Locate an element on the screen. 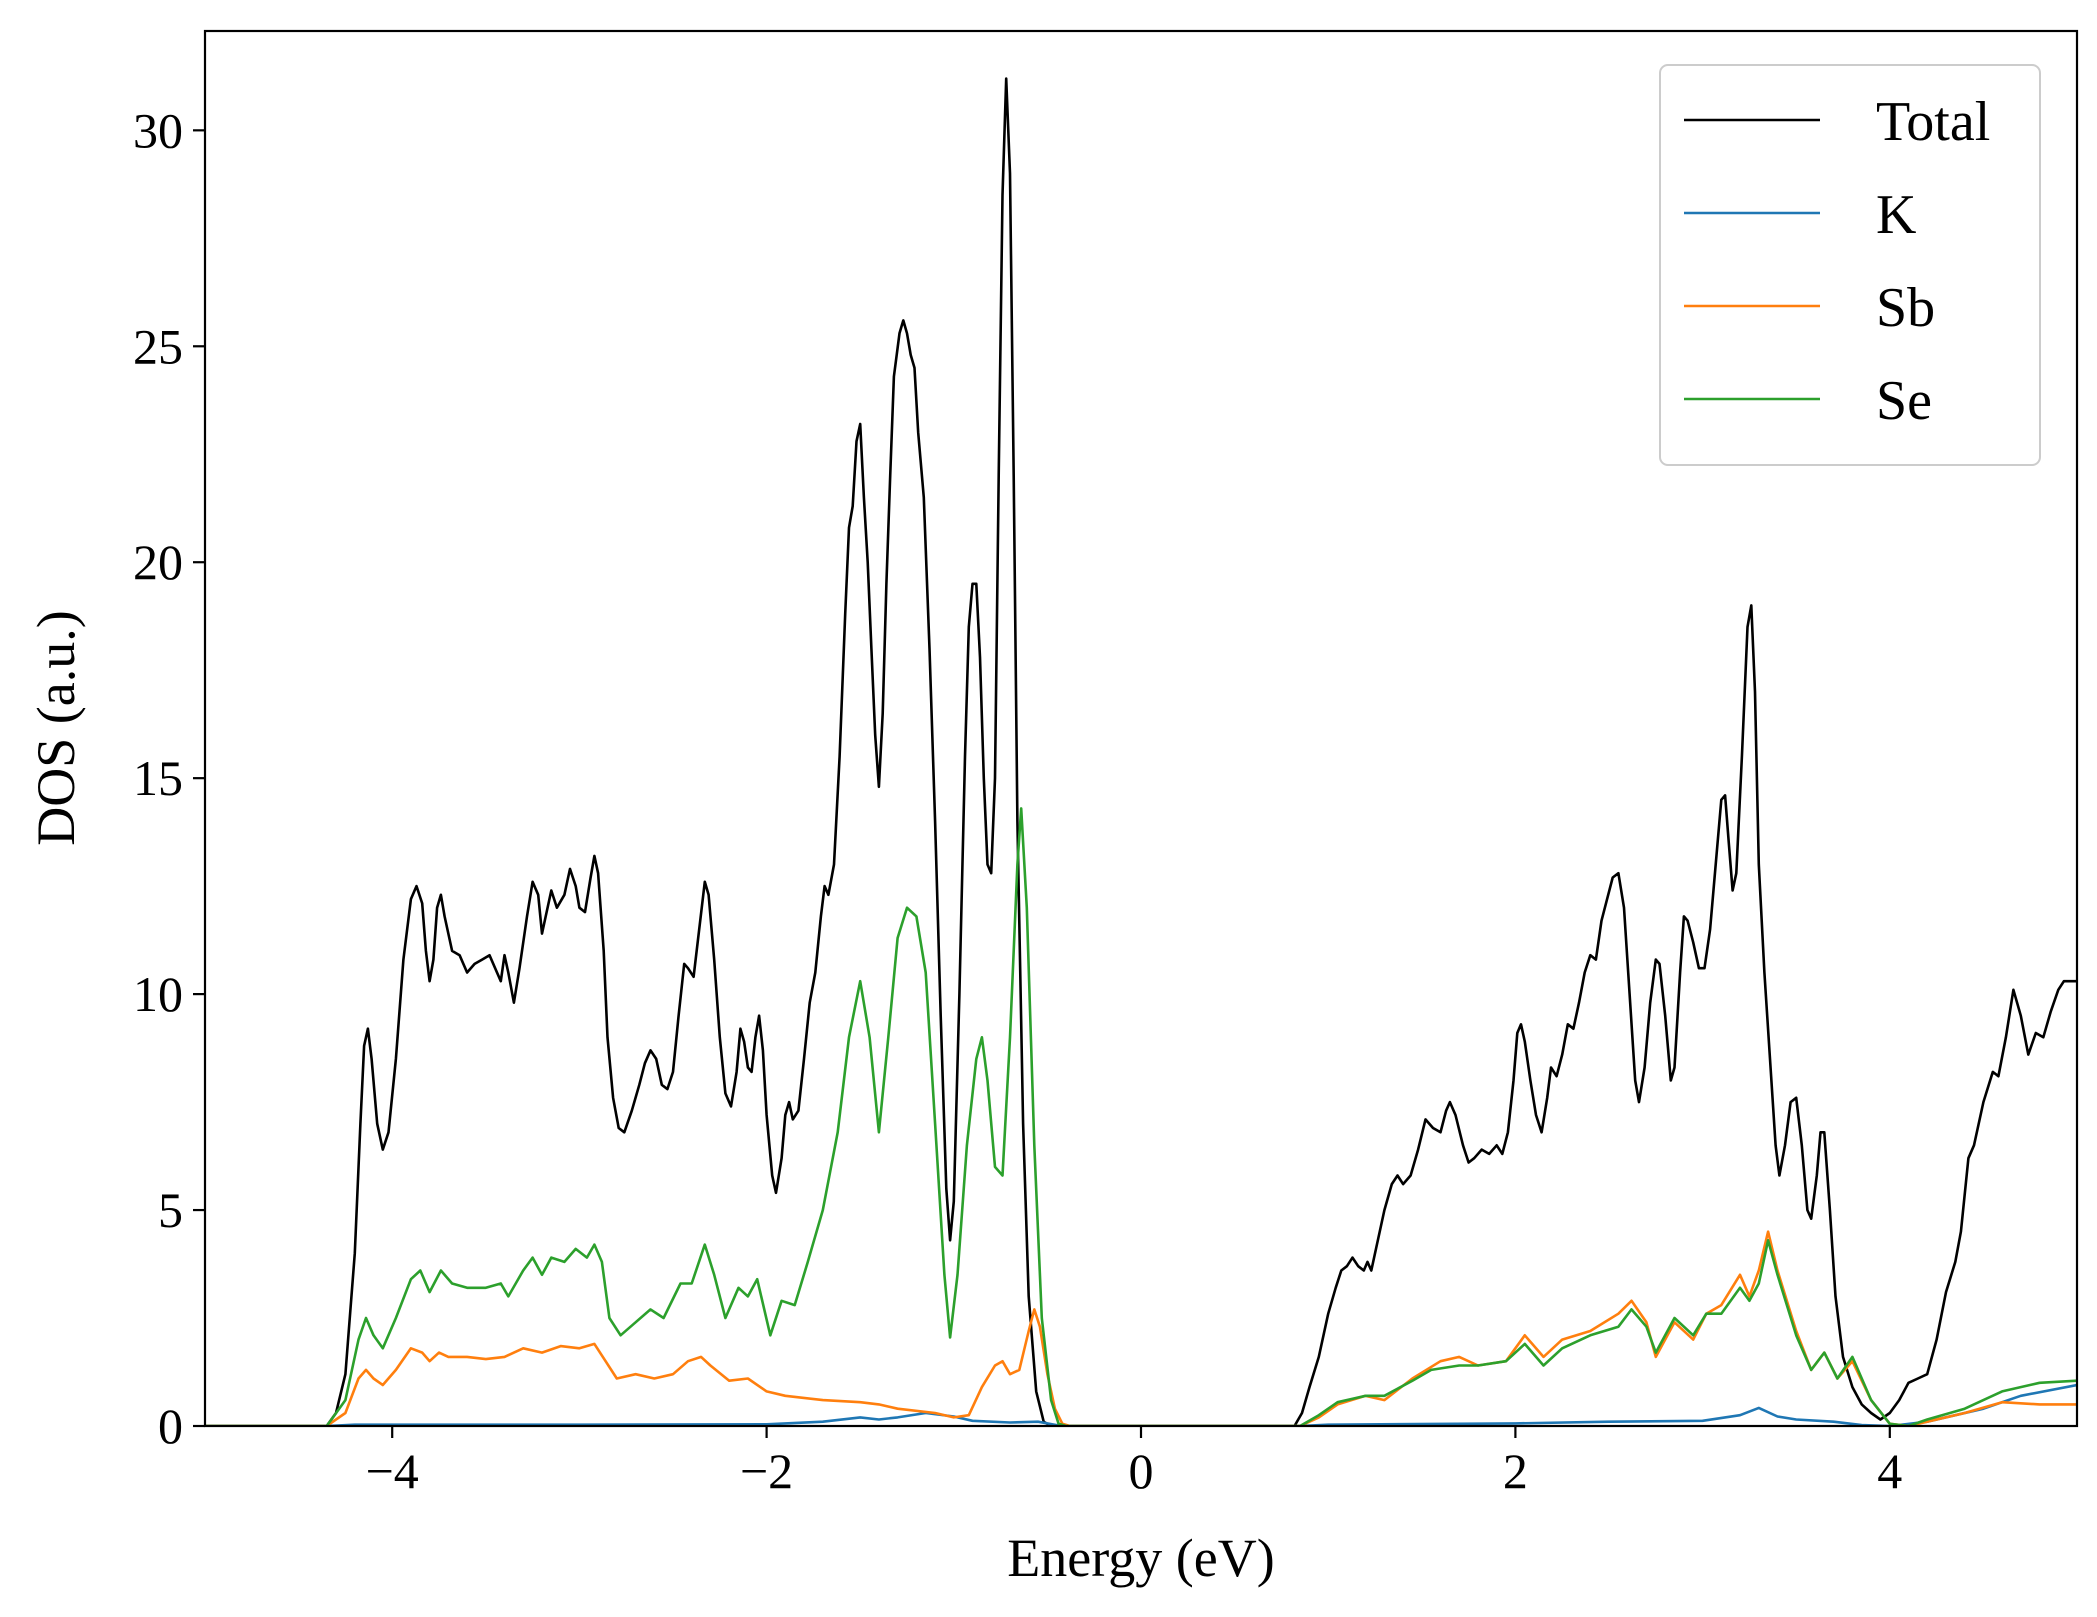 The image size is (2097, 1617). x-tick-label: 0 is located at coordinates (1141, 1471).